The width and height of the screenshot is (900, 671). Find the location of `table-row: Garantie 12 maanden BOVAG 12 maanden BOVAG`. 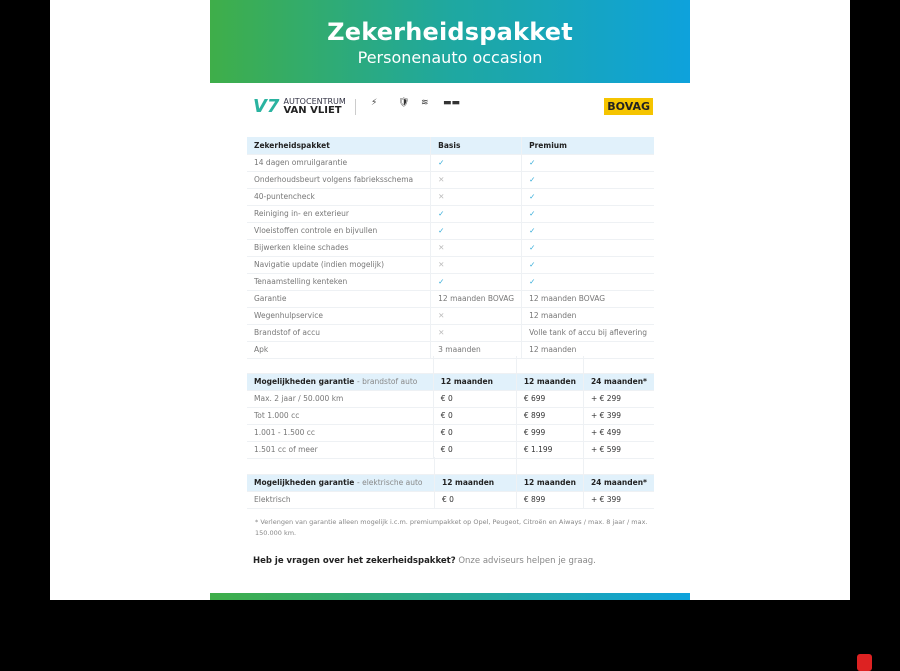

table-row: Garantie 12 maanden BOVAG 12 maanden BOVAG is located at coordinates (450, 299).